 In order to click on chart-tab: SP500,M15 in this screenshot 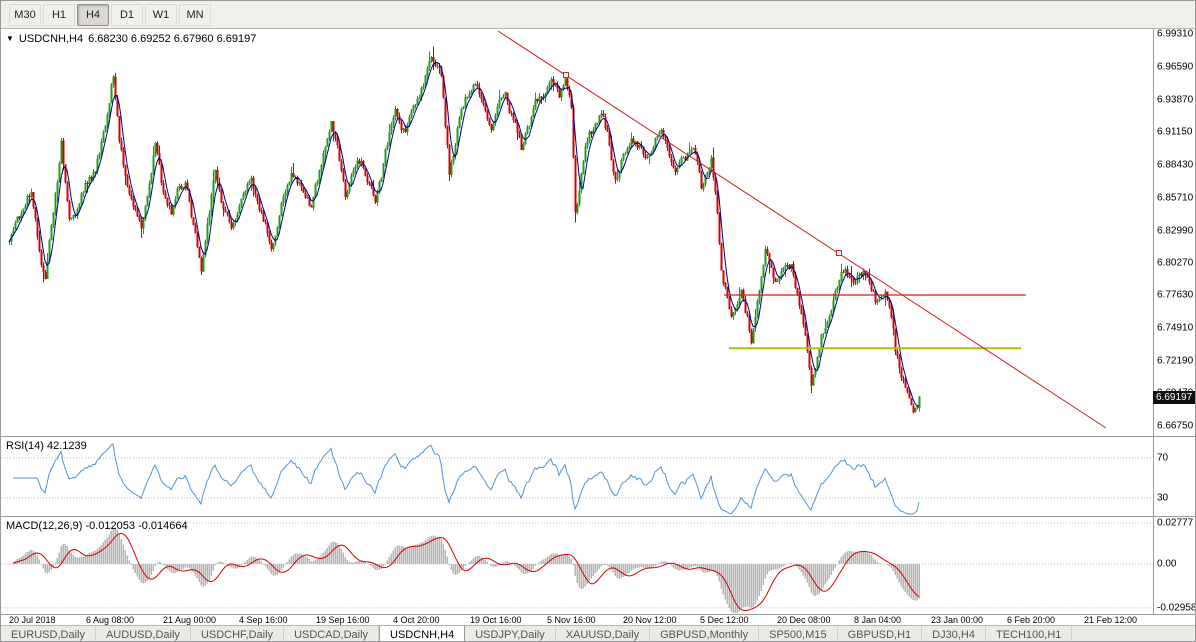, I will do `click(798, 633)`.